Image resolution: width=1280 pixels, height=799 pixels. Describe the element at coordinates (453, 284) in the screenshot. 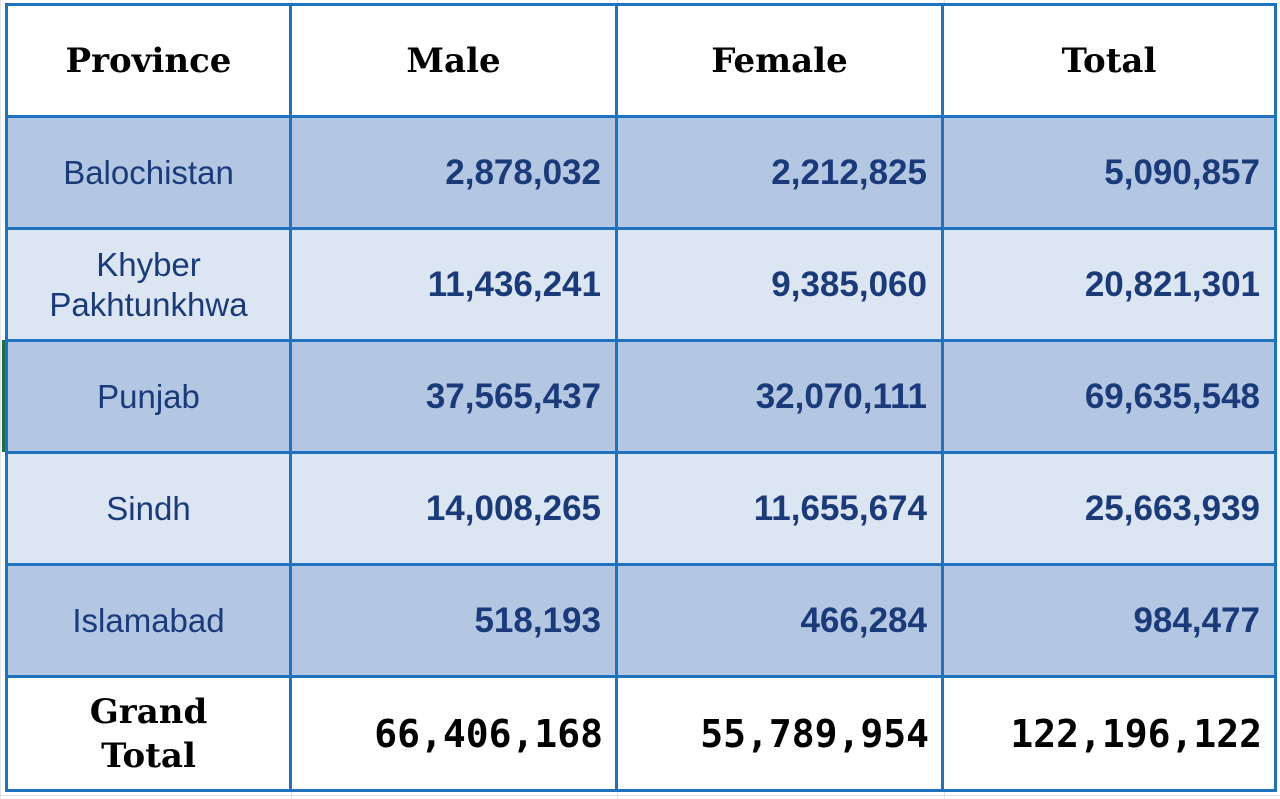

I see `cell-male: 11,436,241` at that location.